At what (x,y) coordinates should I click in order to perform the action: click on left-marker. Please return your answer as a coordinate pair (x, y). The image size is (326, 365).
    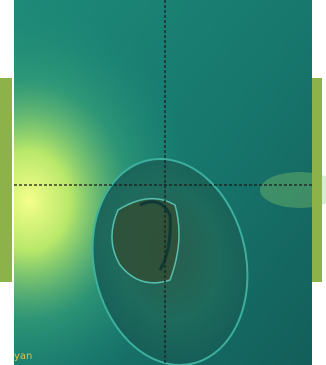
    Looking at the image, I should click on (6, 180).